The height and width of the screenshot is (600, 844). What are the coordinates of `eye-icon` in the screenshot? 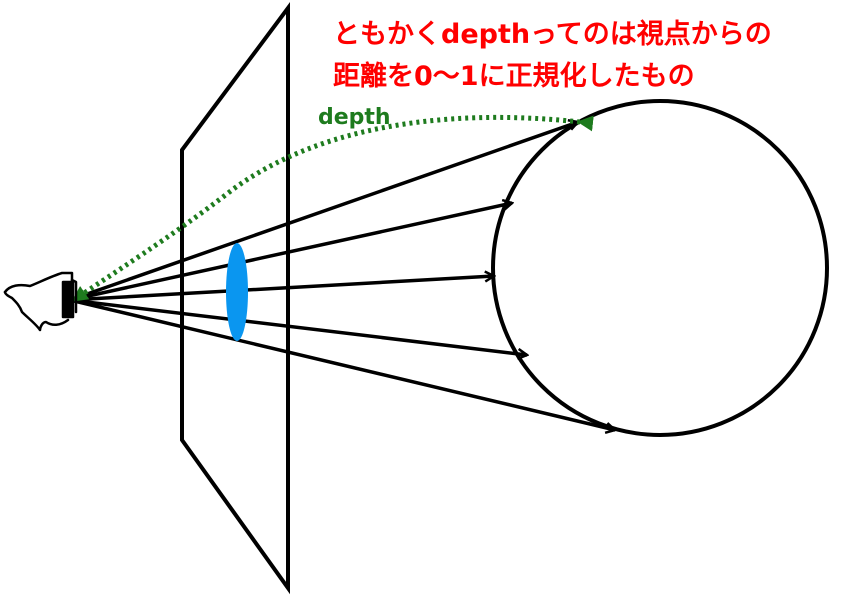 It's located at (40, 301).